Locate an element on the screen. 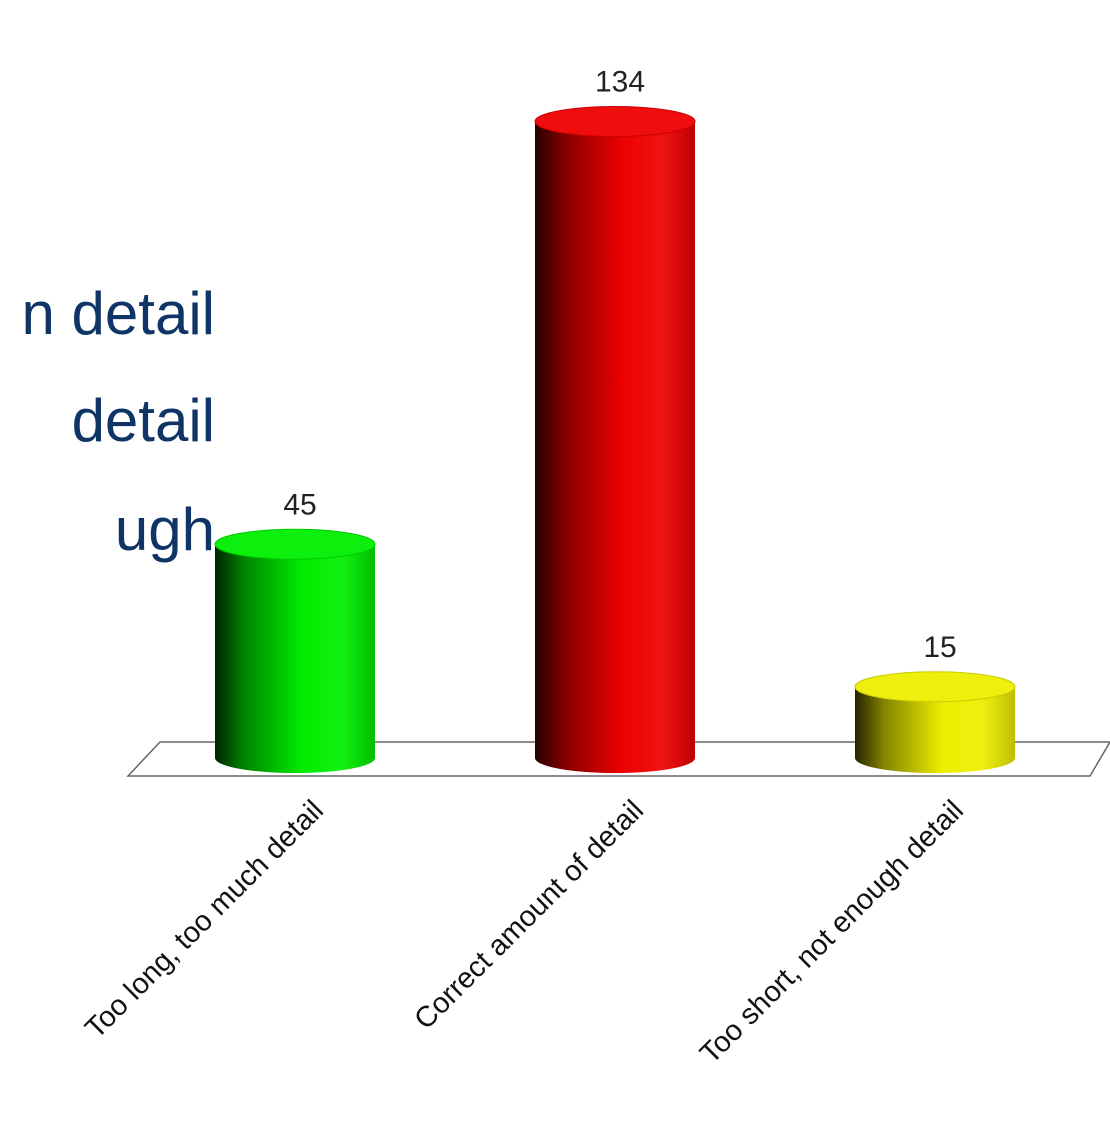 This screenshot has height=1128, width=1110. category-label-3: Too short, not enough detail is located at coordinates (832, 932).